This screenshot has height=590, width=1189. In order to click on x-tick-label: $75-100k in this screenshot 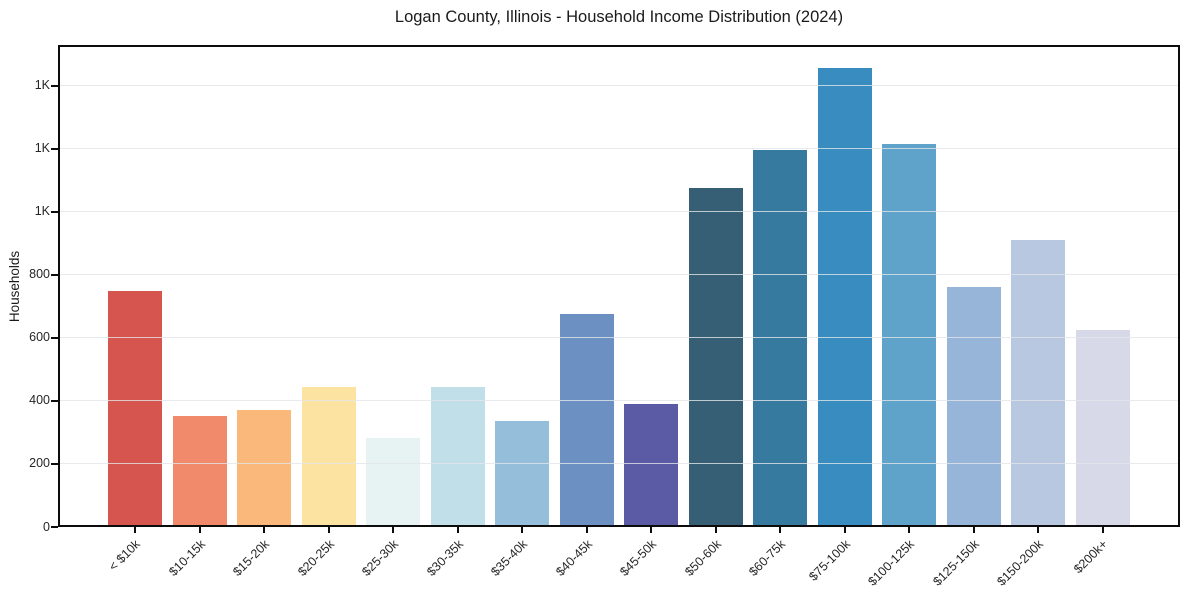, I will do `click(829, 560)`.